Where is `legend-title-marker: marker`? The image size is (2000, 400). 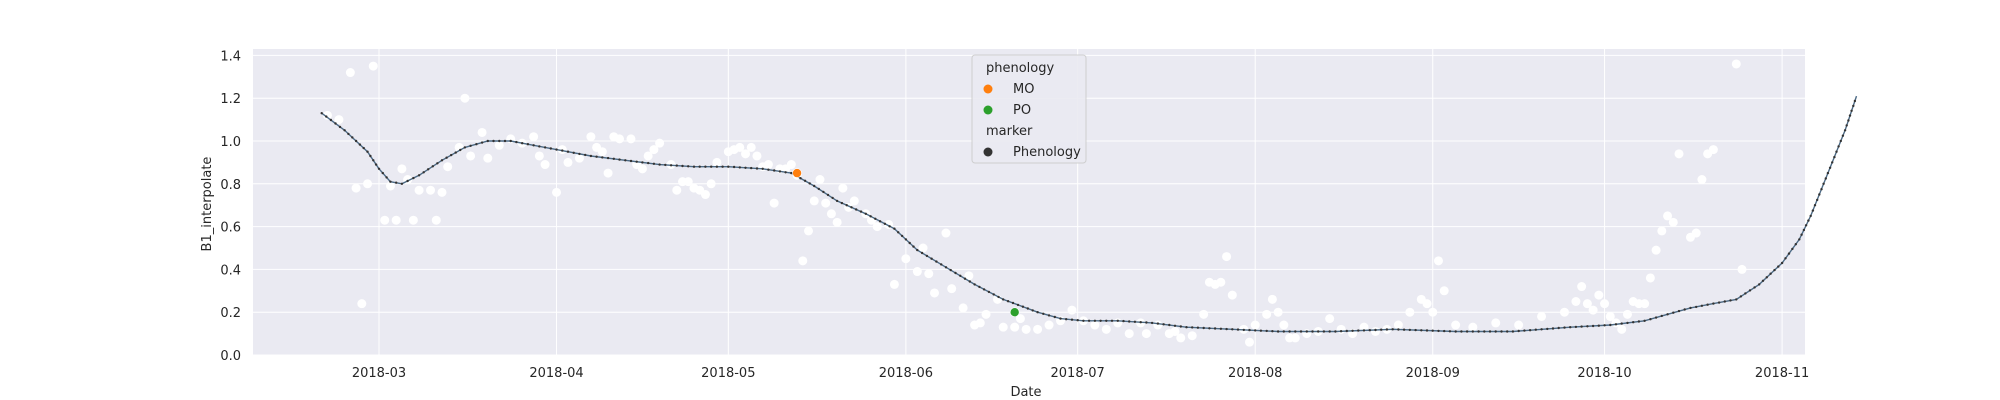 legend-title-marker: marker is located at coordinates (1009, 131).